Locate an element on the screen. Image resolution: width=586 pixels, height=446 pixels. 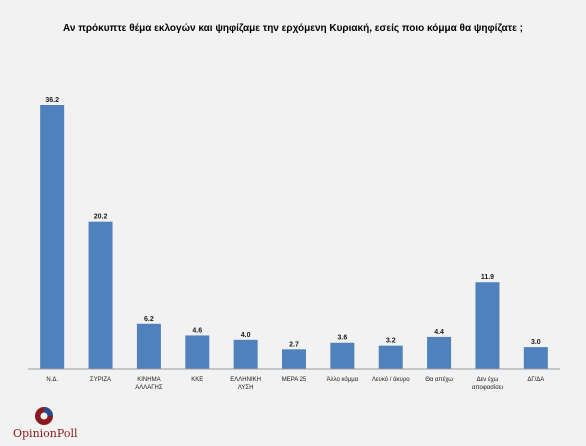
category-label-3: ΚΚΕ is located at coordinates (197, 380).